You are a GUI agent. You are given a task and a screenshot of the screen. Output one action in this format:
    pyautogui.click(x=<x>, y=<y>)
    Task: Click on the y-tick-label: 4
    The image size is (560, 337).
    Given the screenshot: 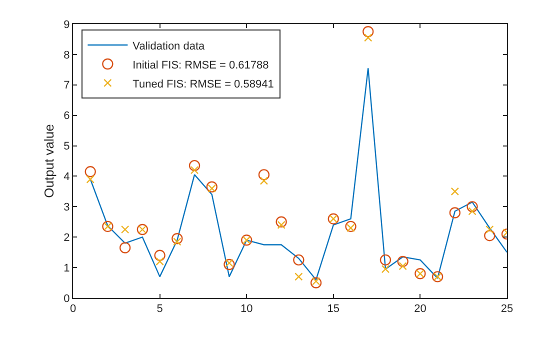 What is the action you would take?
    pyautogui.click(x=67, y=177)
    